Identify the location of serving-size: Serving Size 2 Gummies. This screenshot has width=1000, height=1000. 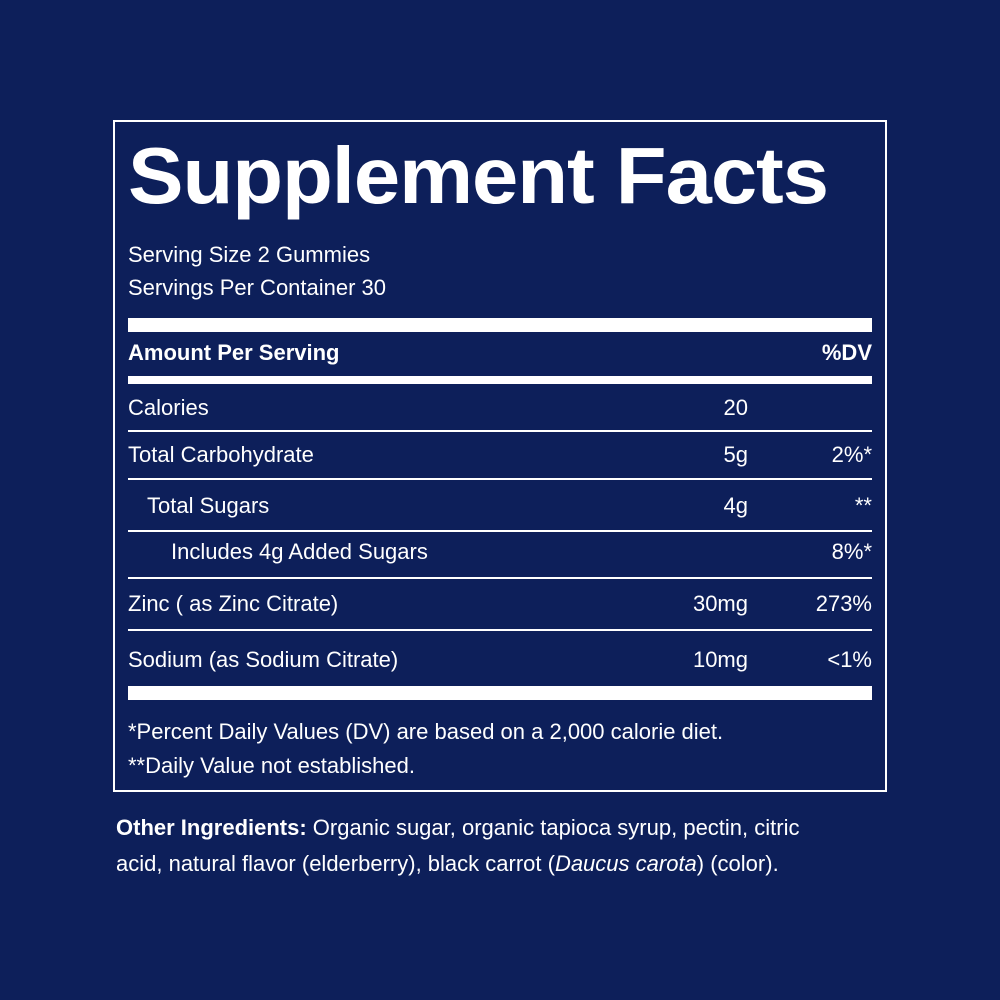
(249, 254).